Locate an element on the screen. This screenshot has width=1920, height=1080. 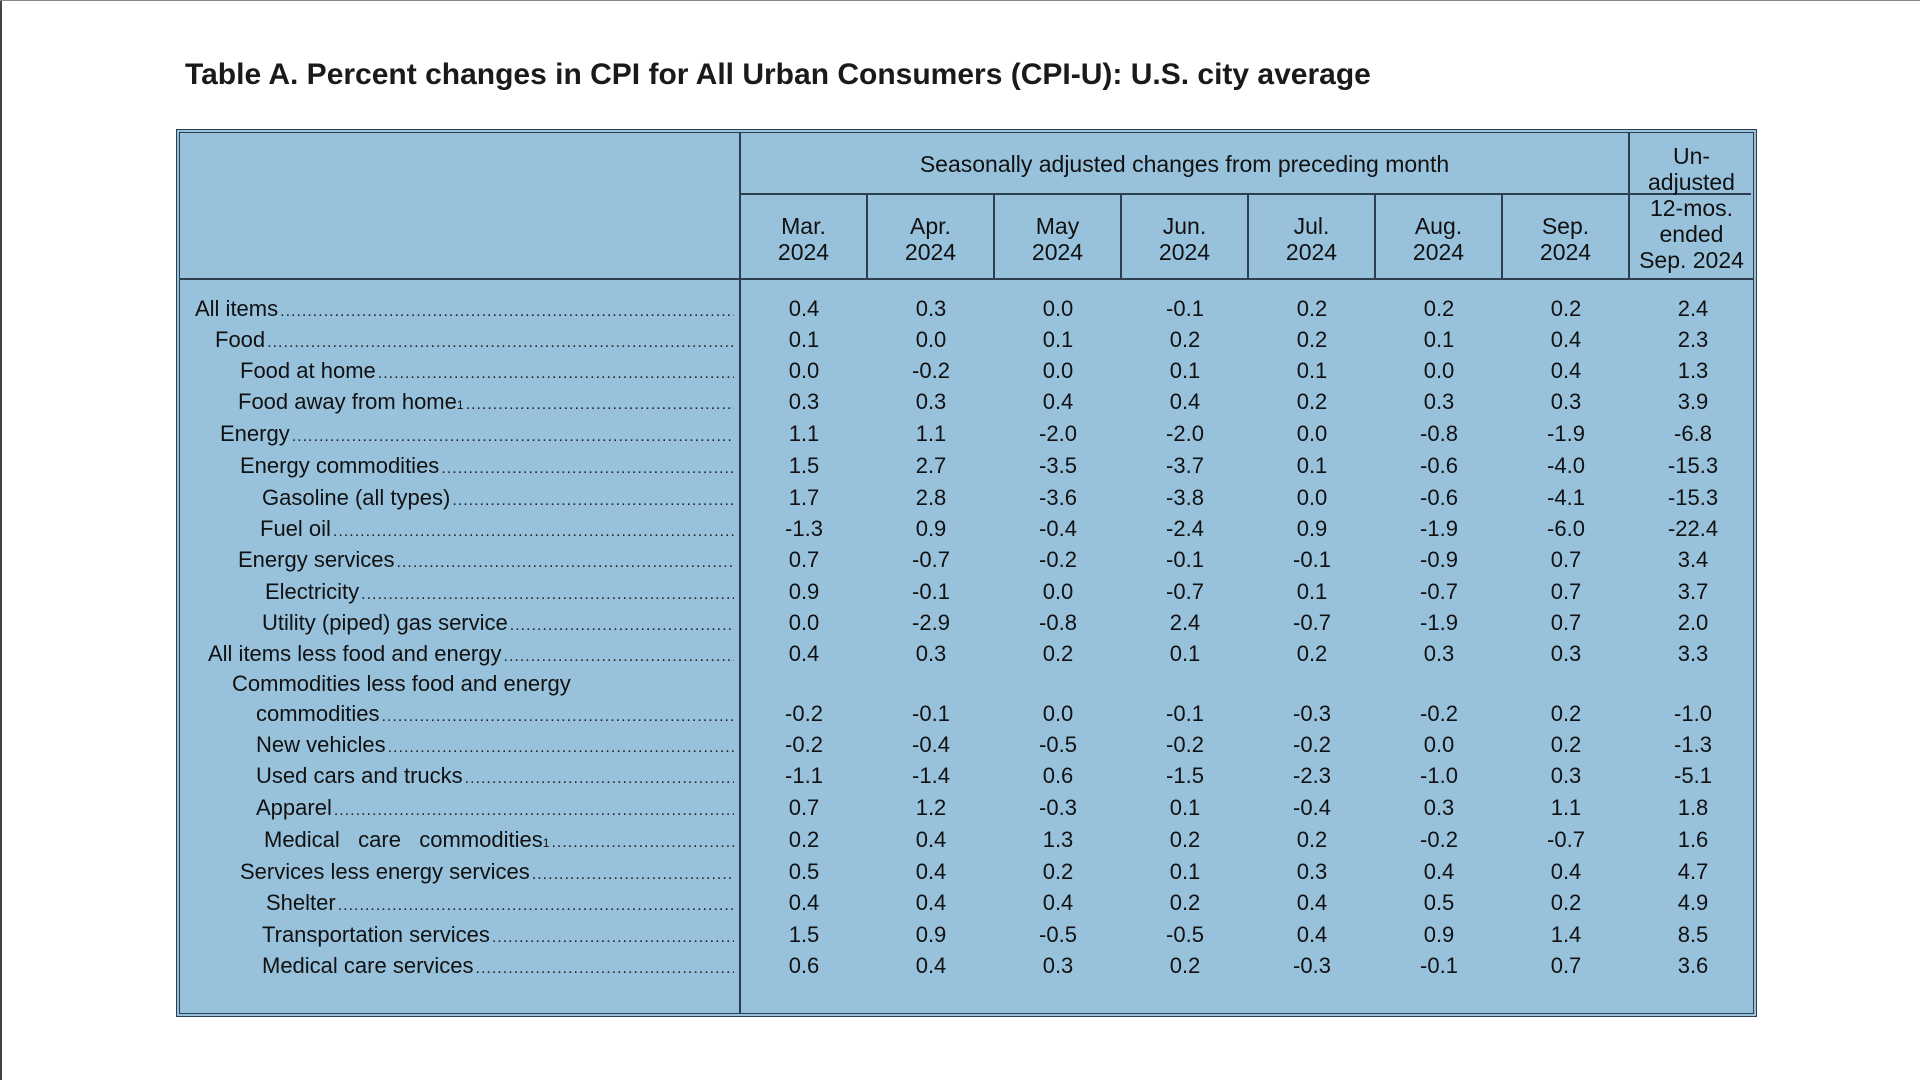
monthly-value-cell: 1.5 is located at coordinates (804, 465).